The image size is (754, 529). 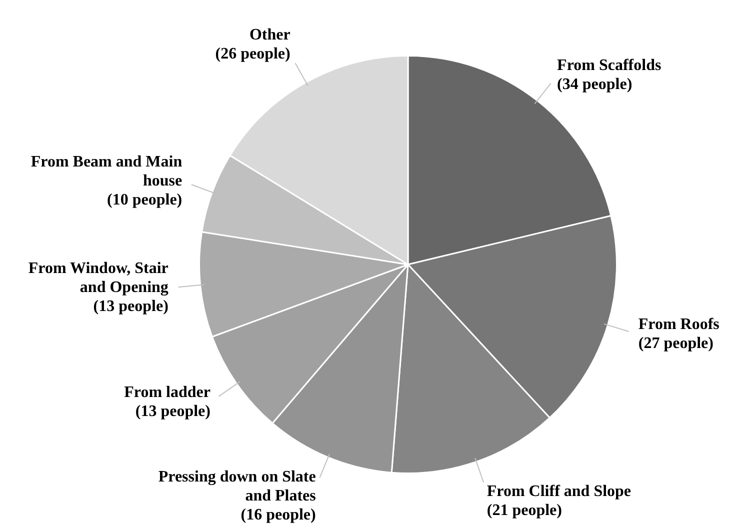 What do you see at coordinates (594, 85) in the screenshot?
I see `data-label: (34 people)` at bounding box center [594, 85].